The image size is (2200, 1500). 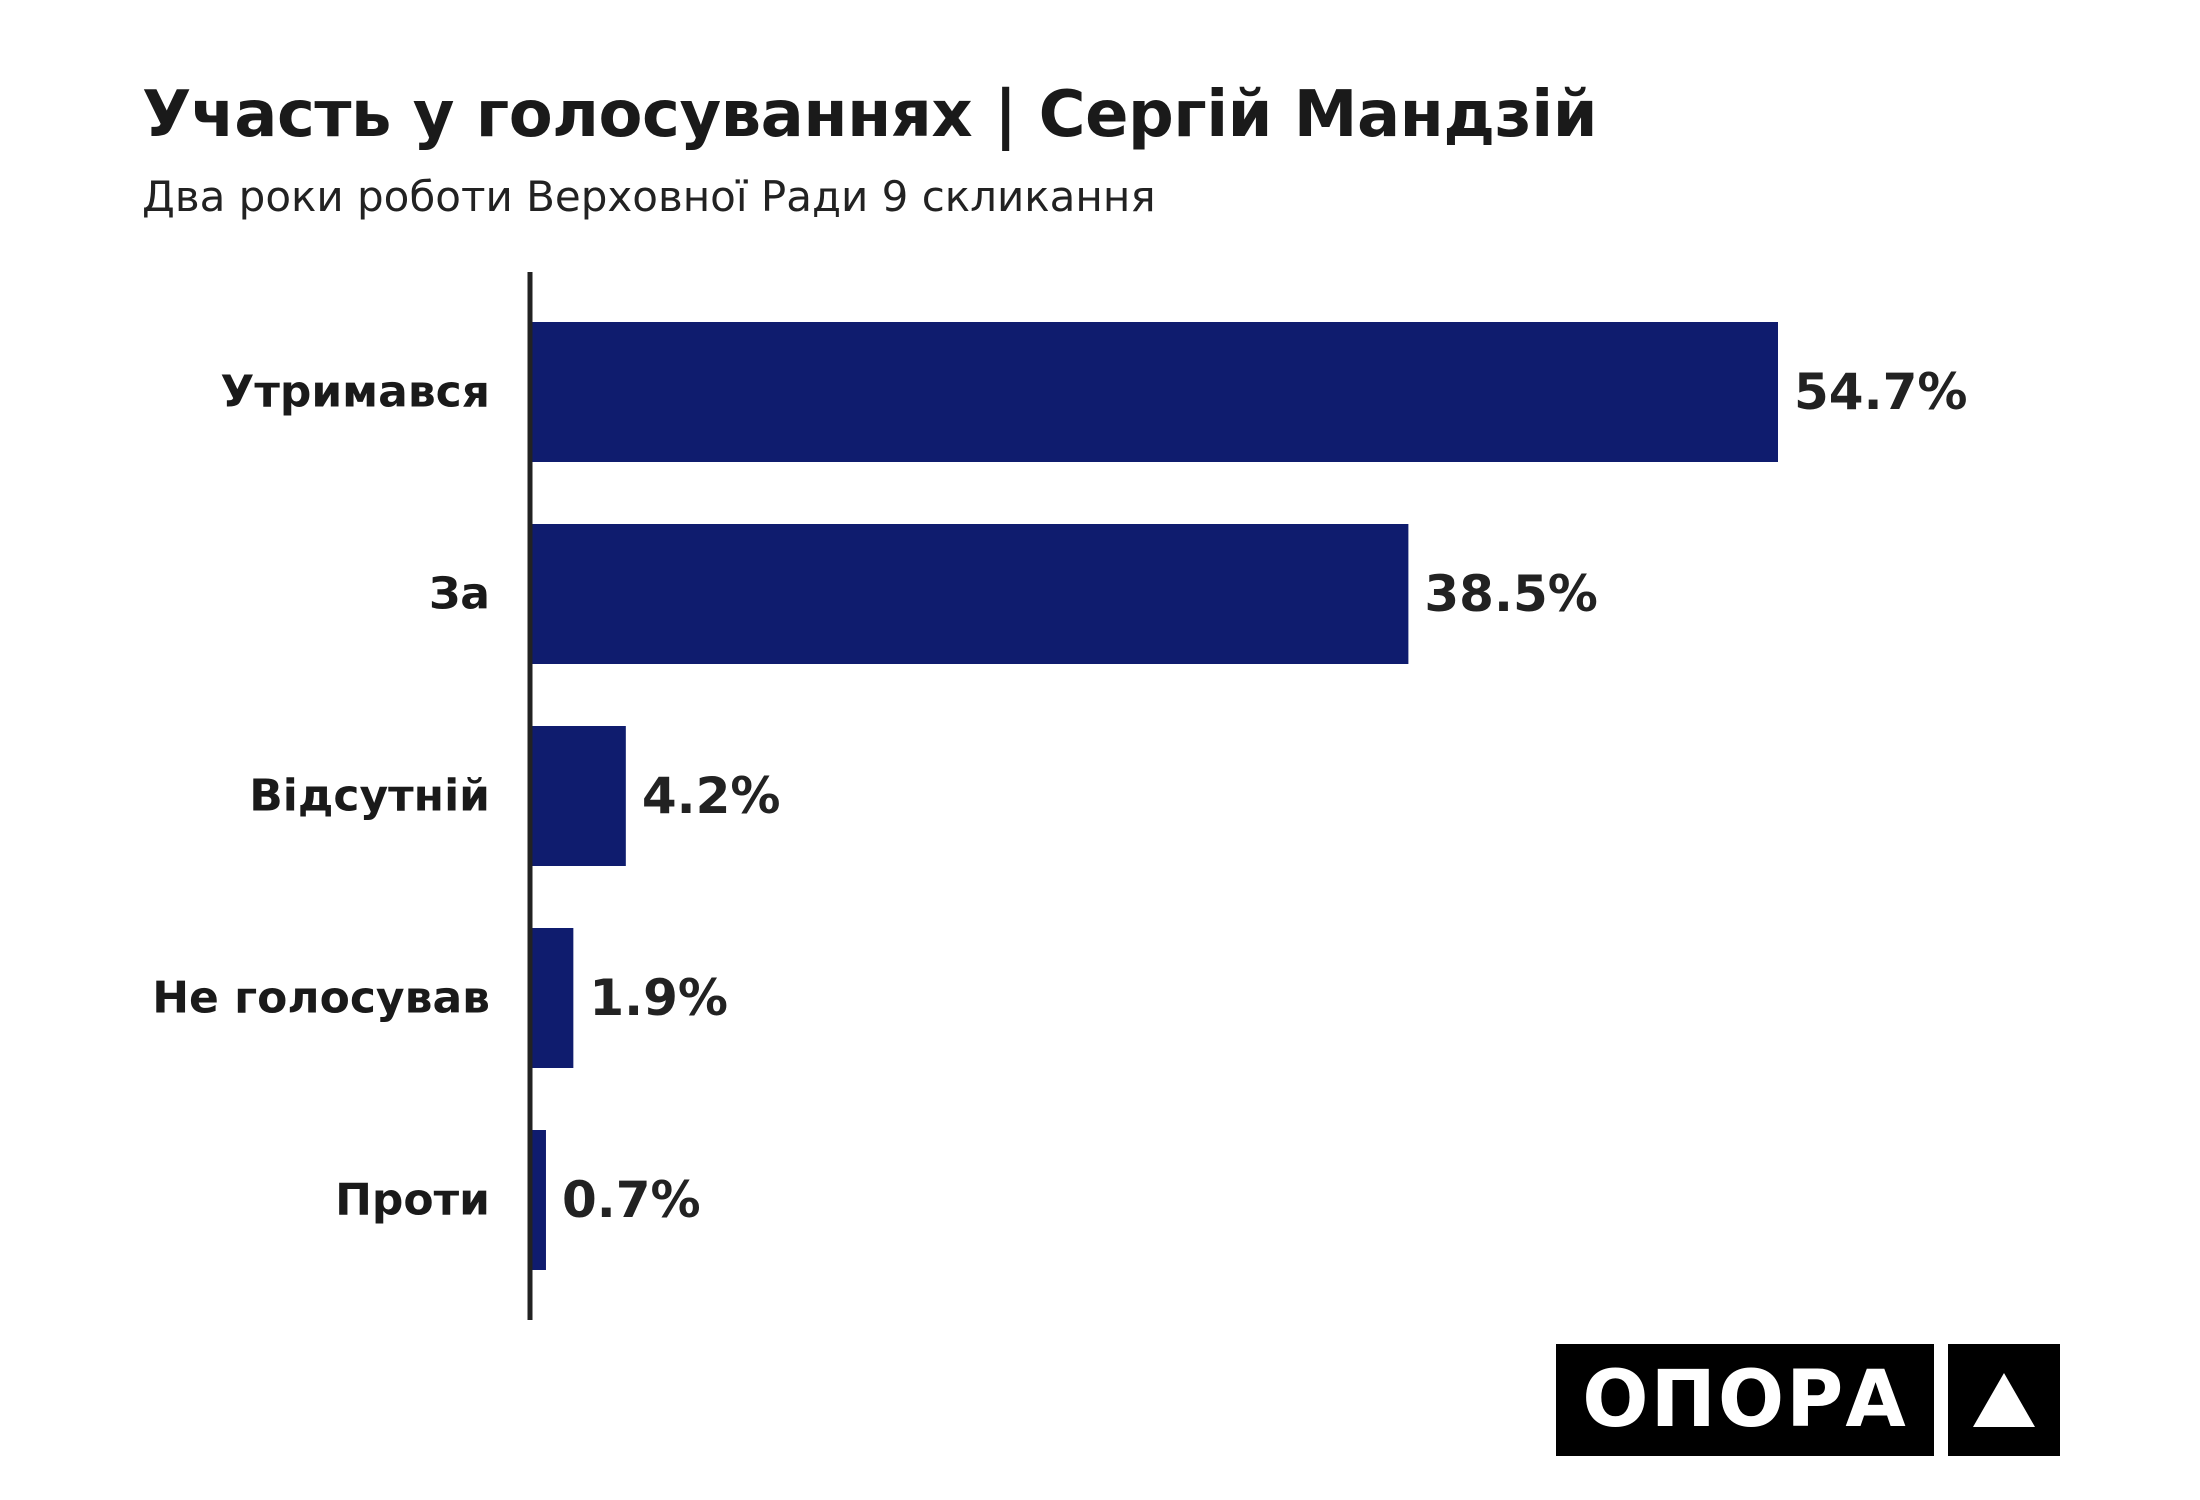 What do you see at coordinates (631, 1200) in the screenshot?
I see `value-label: 0.7%` at bounding box center [631, 1200].